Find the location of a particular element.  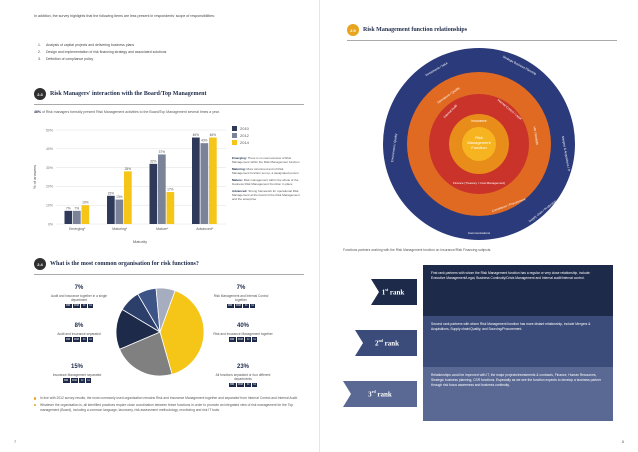

bar-value-label: 43% is located at coordinates (204, 141).